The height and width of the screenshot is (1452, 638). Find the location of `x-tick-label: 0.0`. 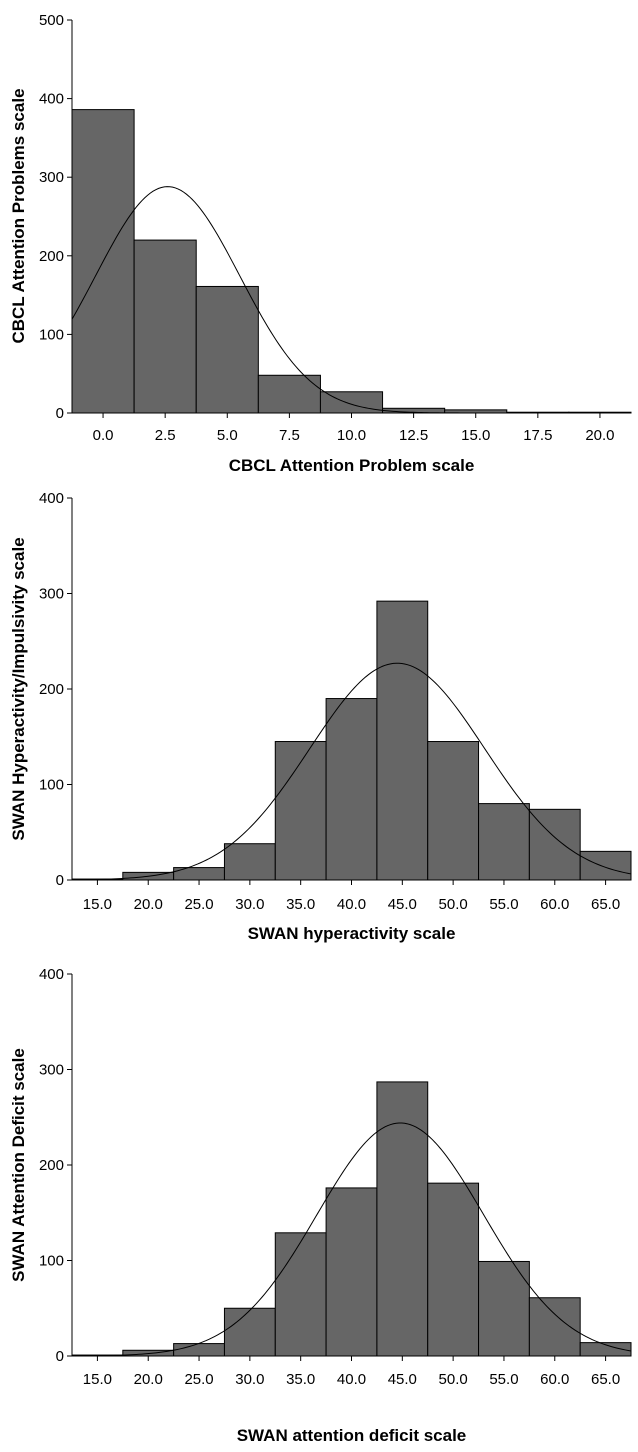

x-tick-label: 0.0 is located at coordinates (103, 435).